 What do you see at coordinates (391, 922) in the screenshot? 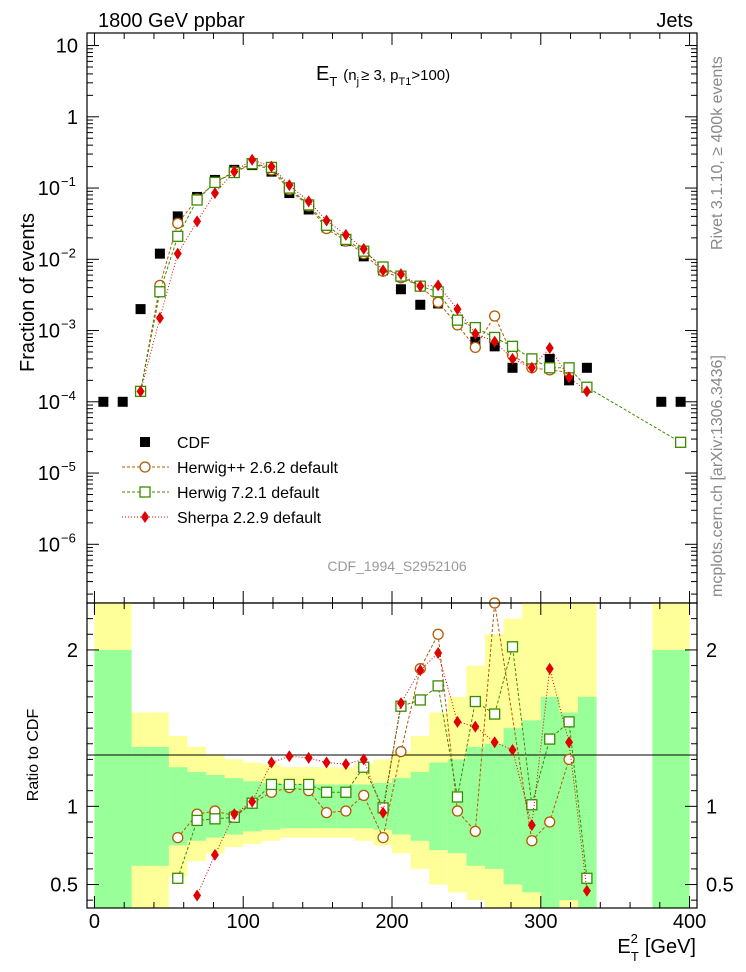
I see `x-tick-label: 200` at bounding box center [391, 922].